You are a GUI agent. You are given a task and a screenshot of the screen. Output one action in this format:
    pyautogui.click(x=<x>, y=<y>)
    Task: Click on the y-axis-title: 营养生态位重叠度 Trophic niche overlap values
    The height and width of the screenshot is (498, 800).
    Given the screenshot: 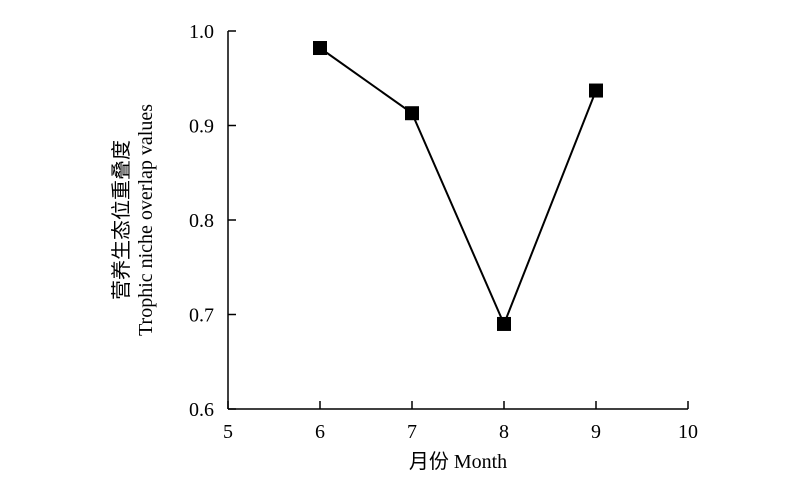 What is the action you would take?
    pyautogui.click(x=133, y=220)
    